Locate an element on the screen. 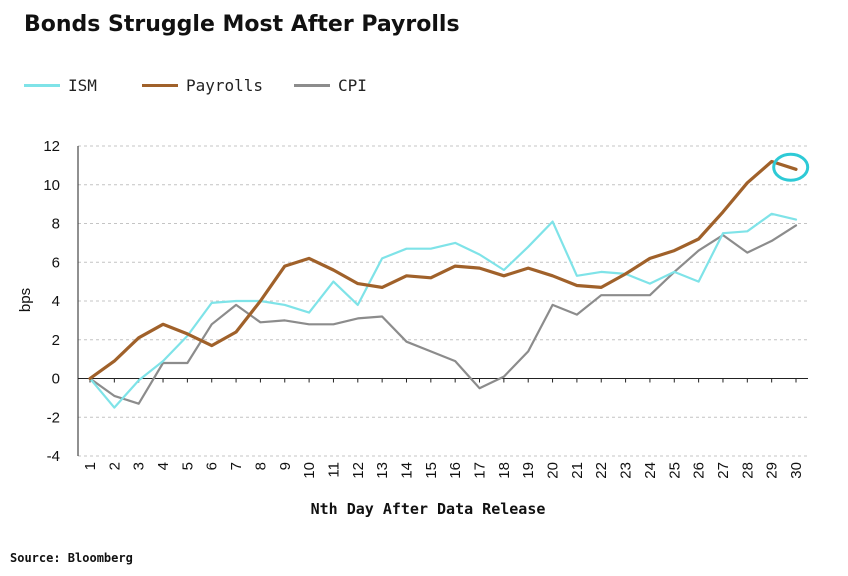 This screenshot has height=576, width=848. x-tick-label-28: 28 is located at coordinates (747, 470).